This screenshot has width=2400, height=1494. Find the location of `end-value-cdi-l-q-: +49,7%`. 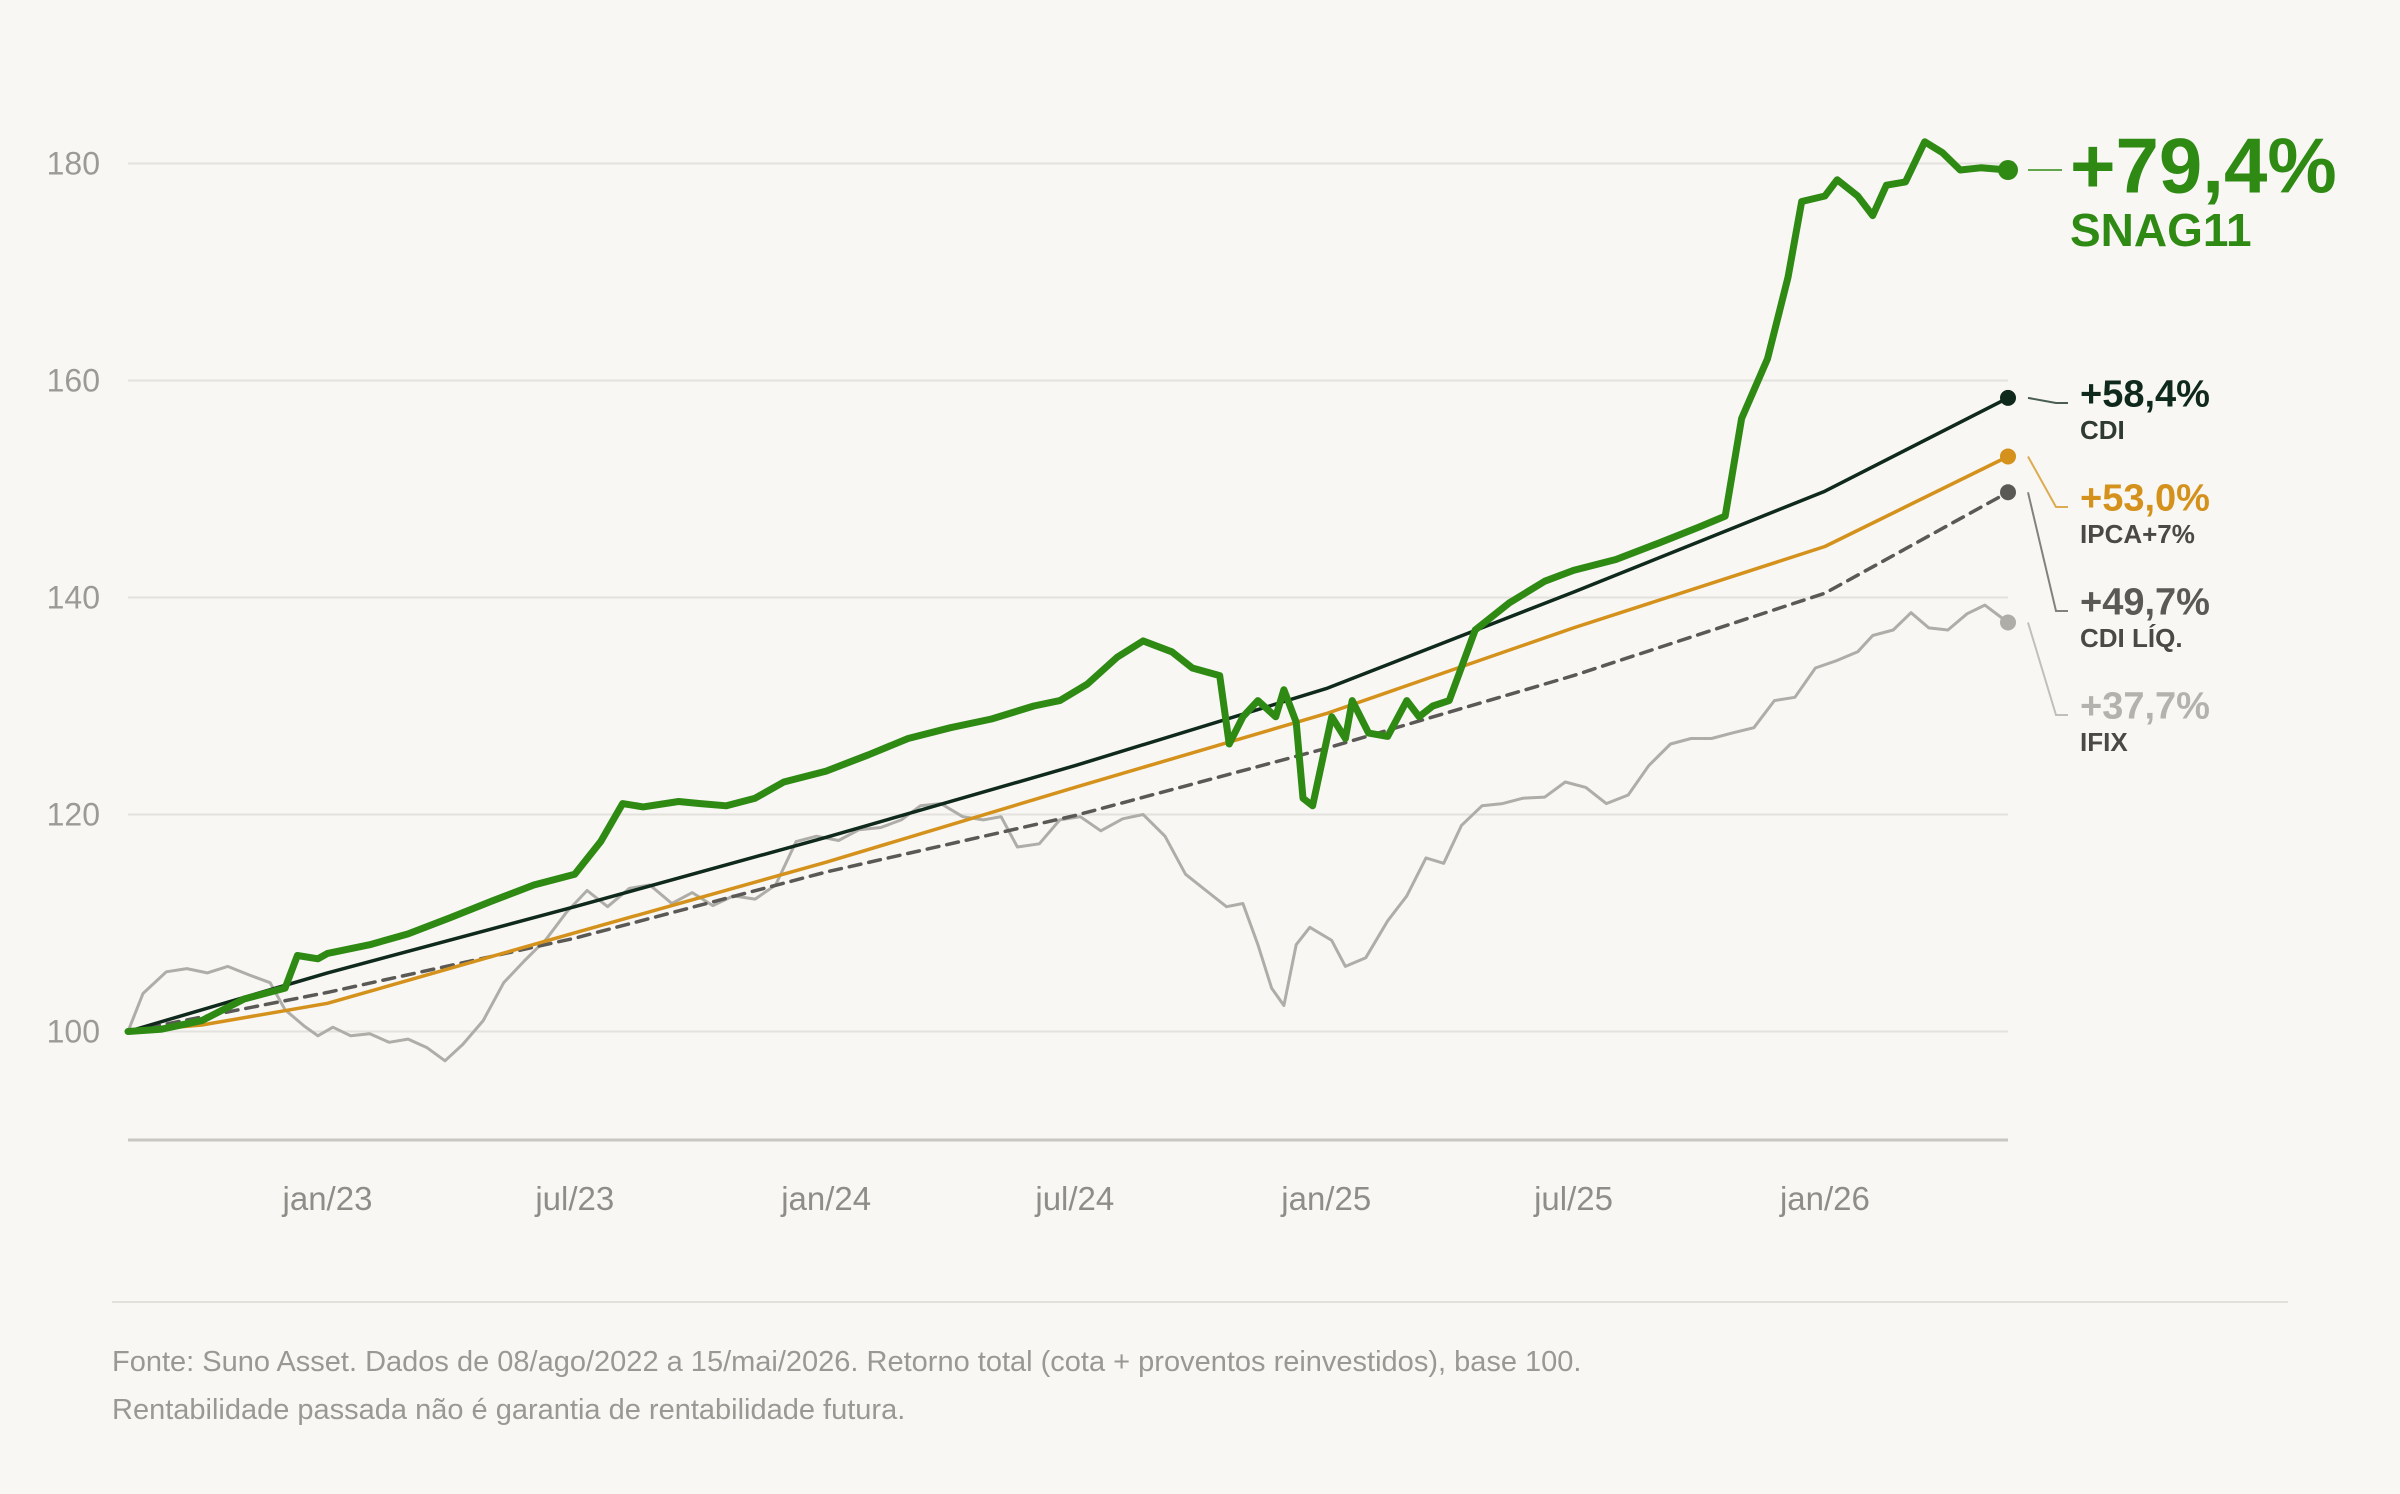

end-value-cdi-l-q-: +49,7% is located at coordinates (2145, 602).